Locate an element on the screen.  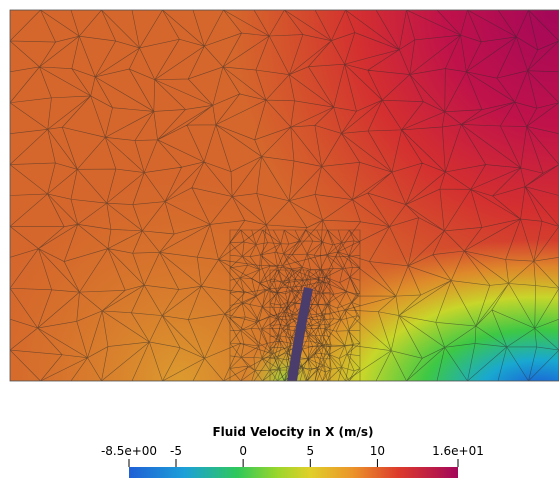
plate is located at coordinates (300, 334).